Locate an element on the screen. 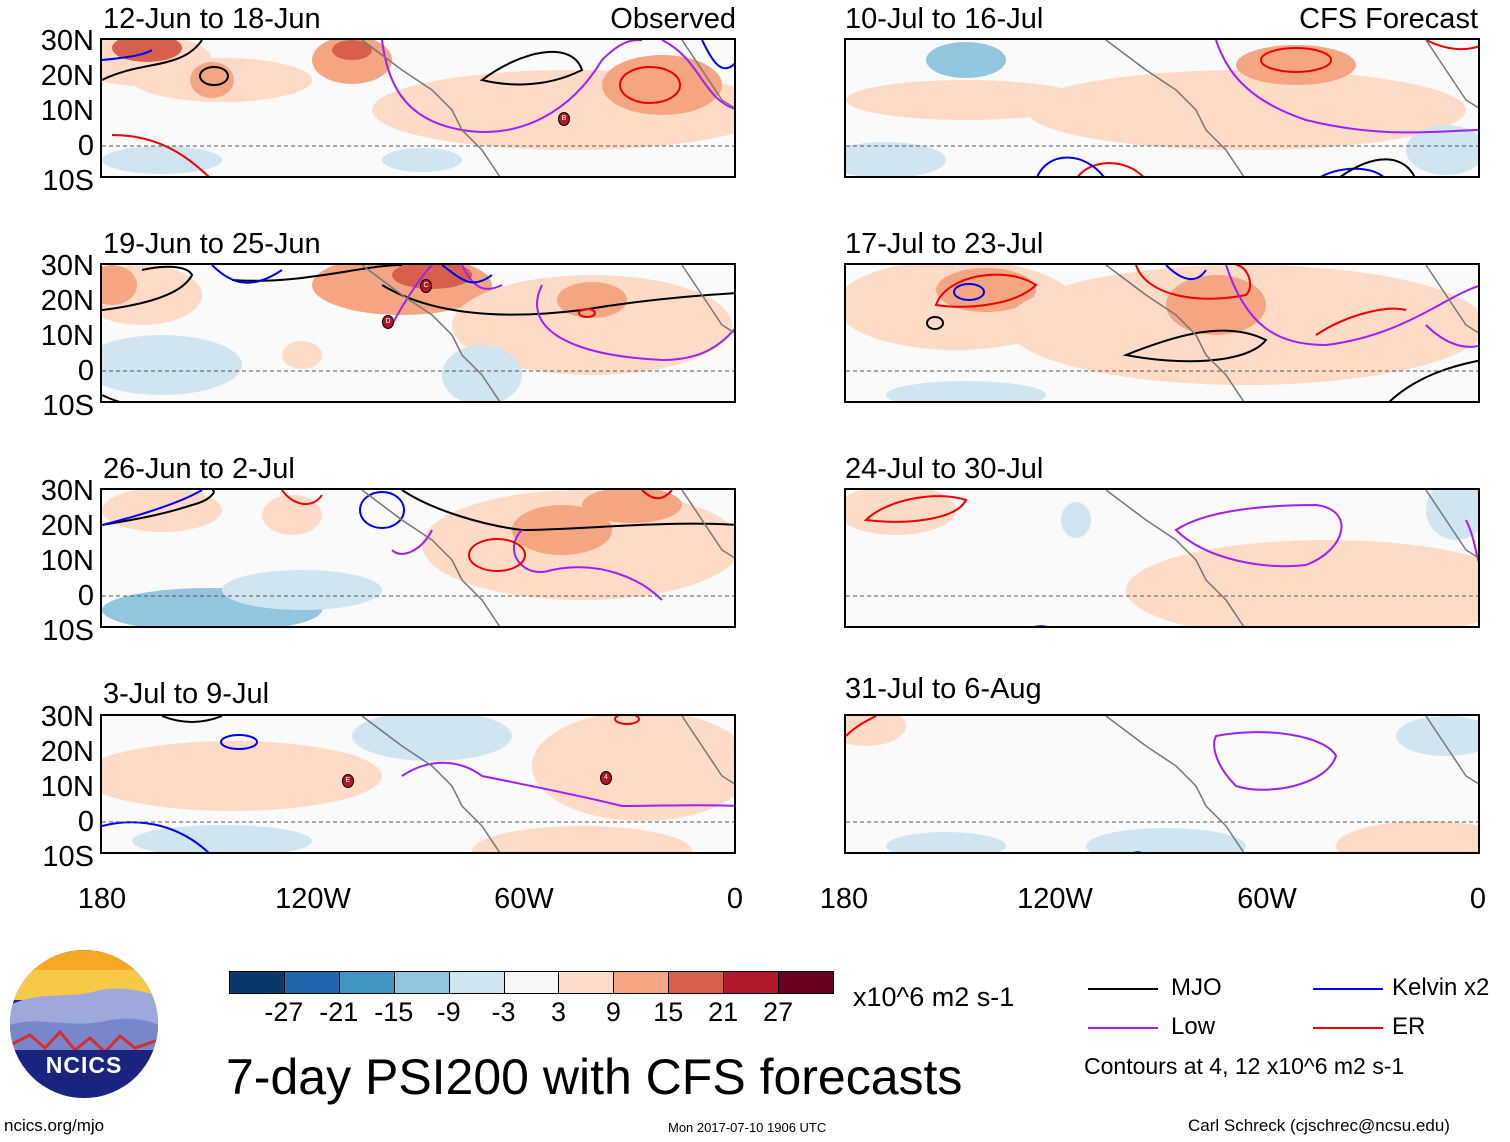  map-panel-2: C D is located at coordinates (418, 333).